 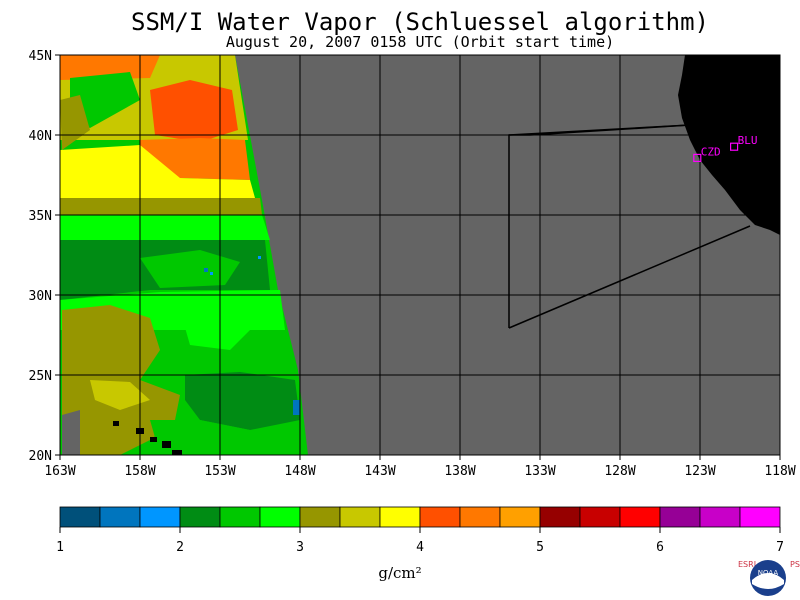 I want to click on colorbar-tick-label: 1, so click(x=60, y=547).